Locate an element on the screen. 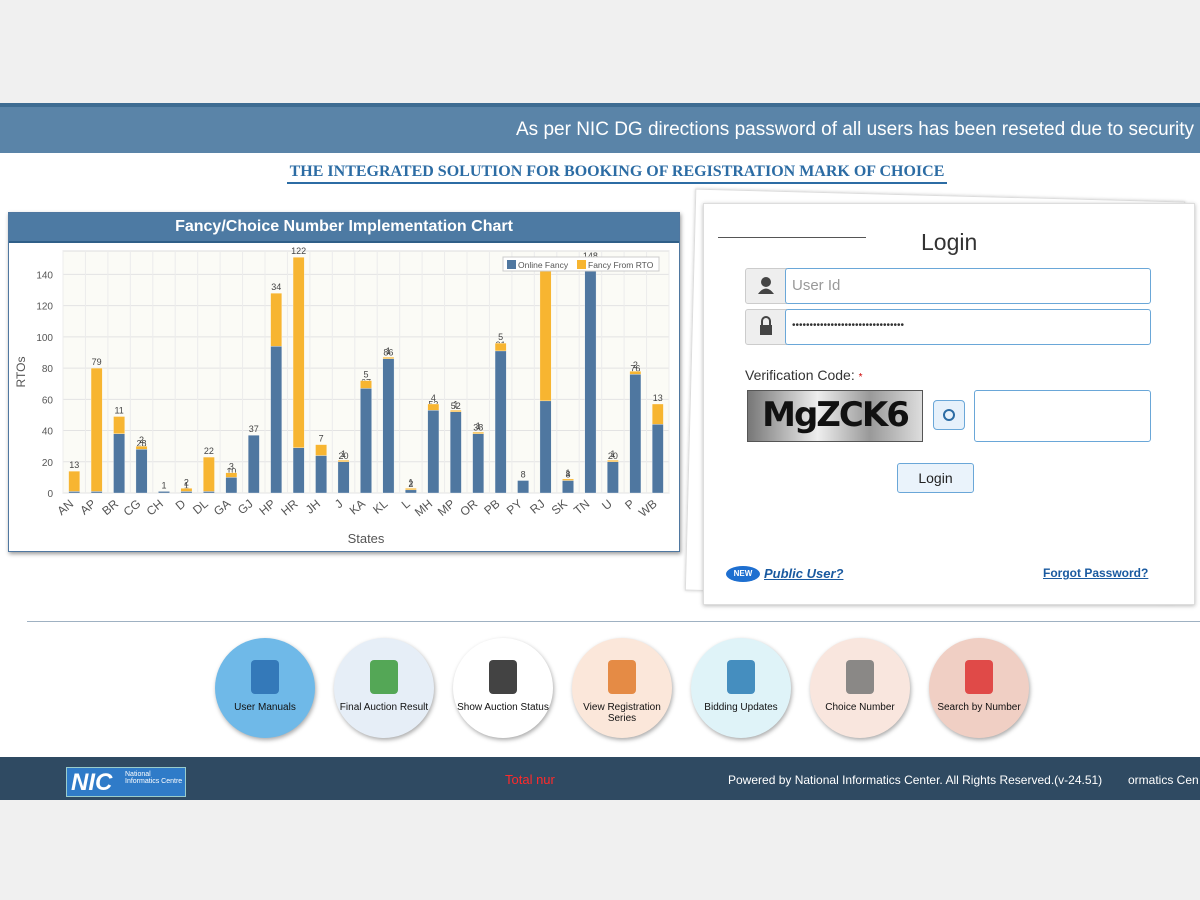 The width and height of the screenshot is (1200, 900). y-tick-label: 40 is located at coordinates (48, 432).